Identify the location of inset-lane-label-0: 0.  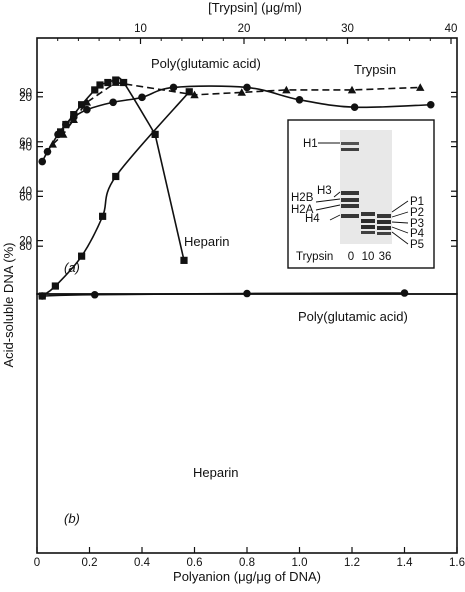
(351, 257).